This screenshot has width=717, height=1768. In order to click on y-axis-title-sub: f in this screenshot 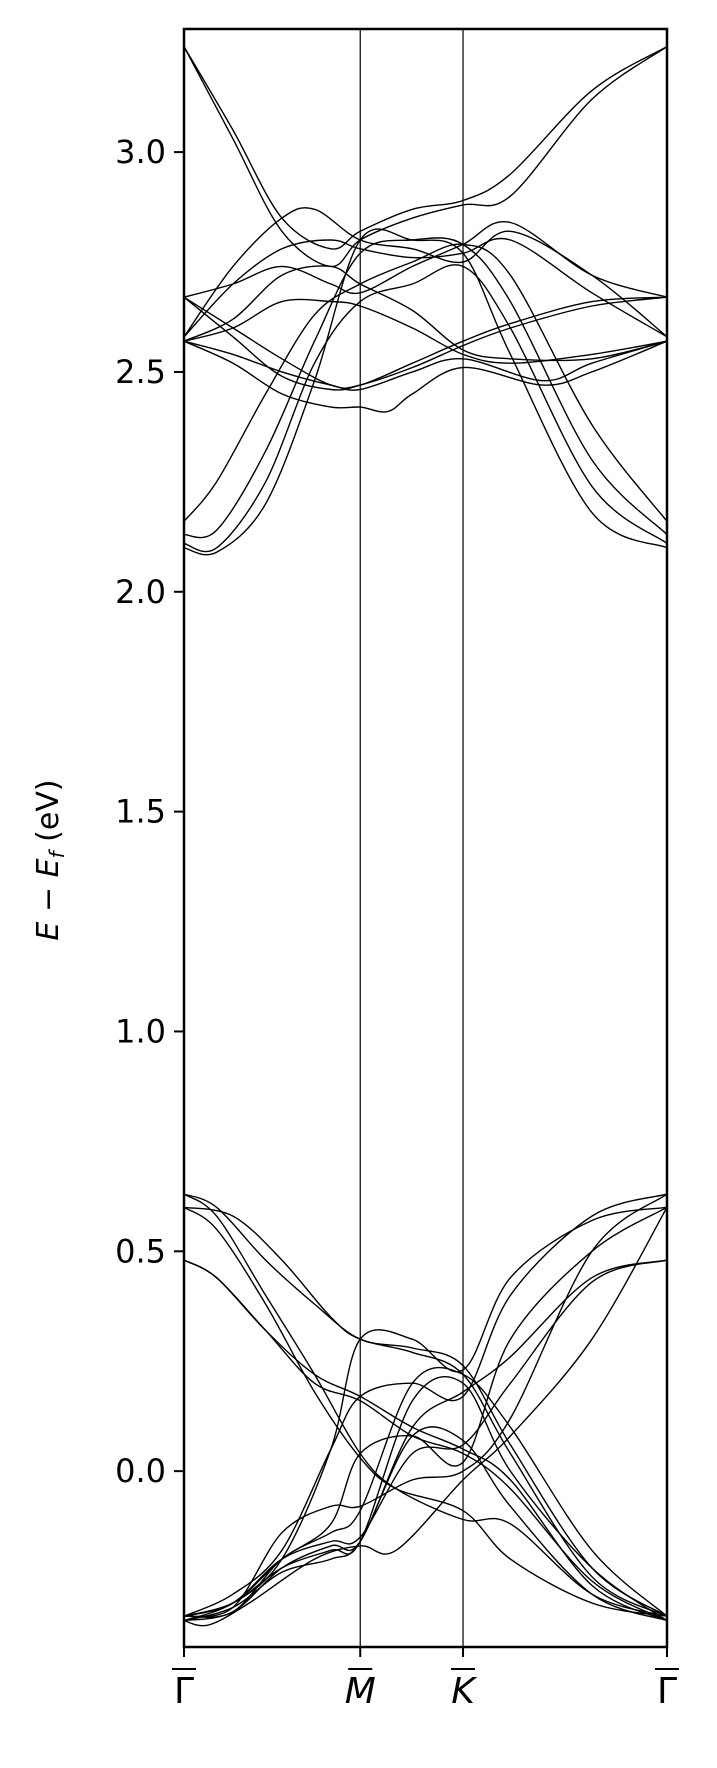, I will do `click(57, 853)`.